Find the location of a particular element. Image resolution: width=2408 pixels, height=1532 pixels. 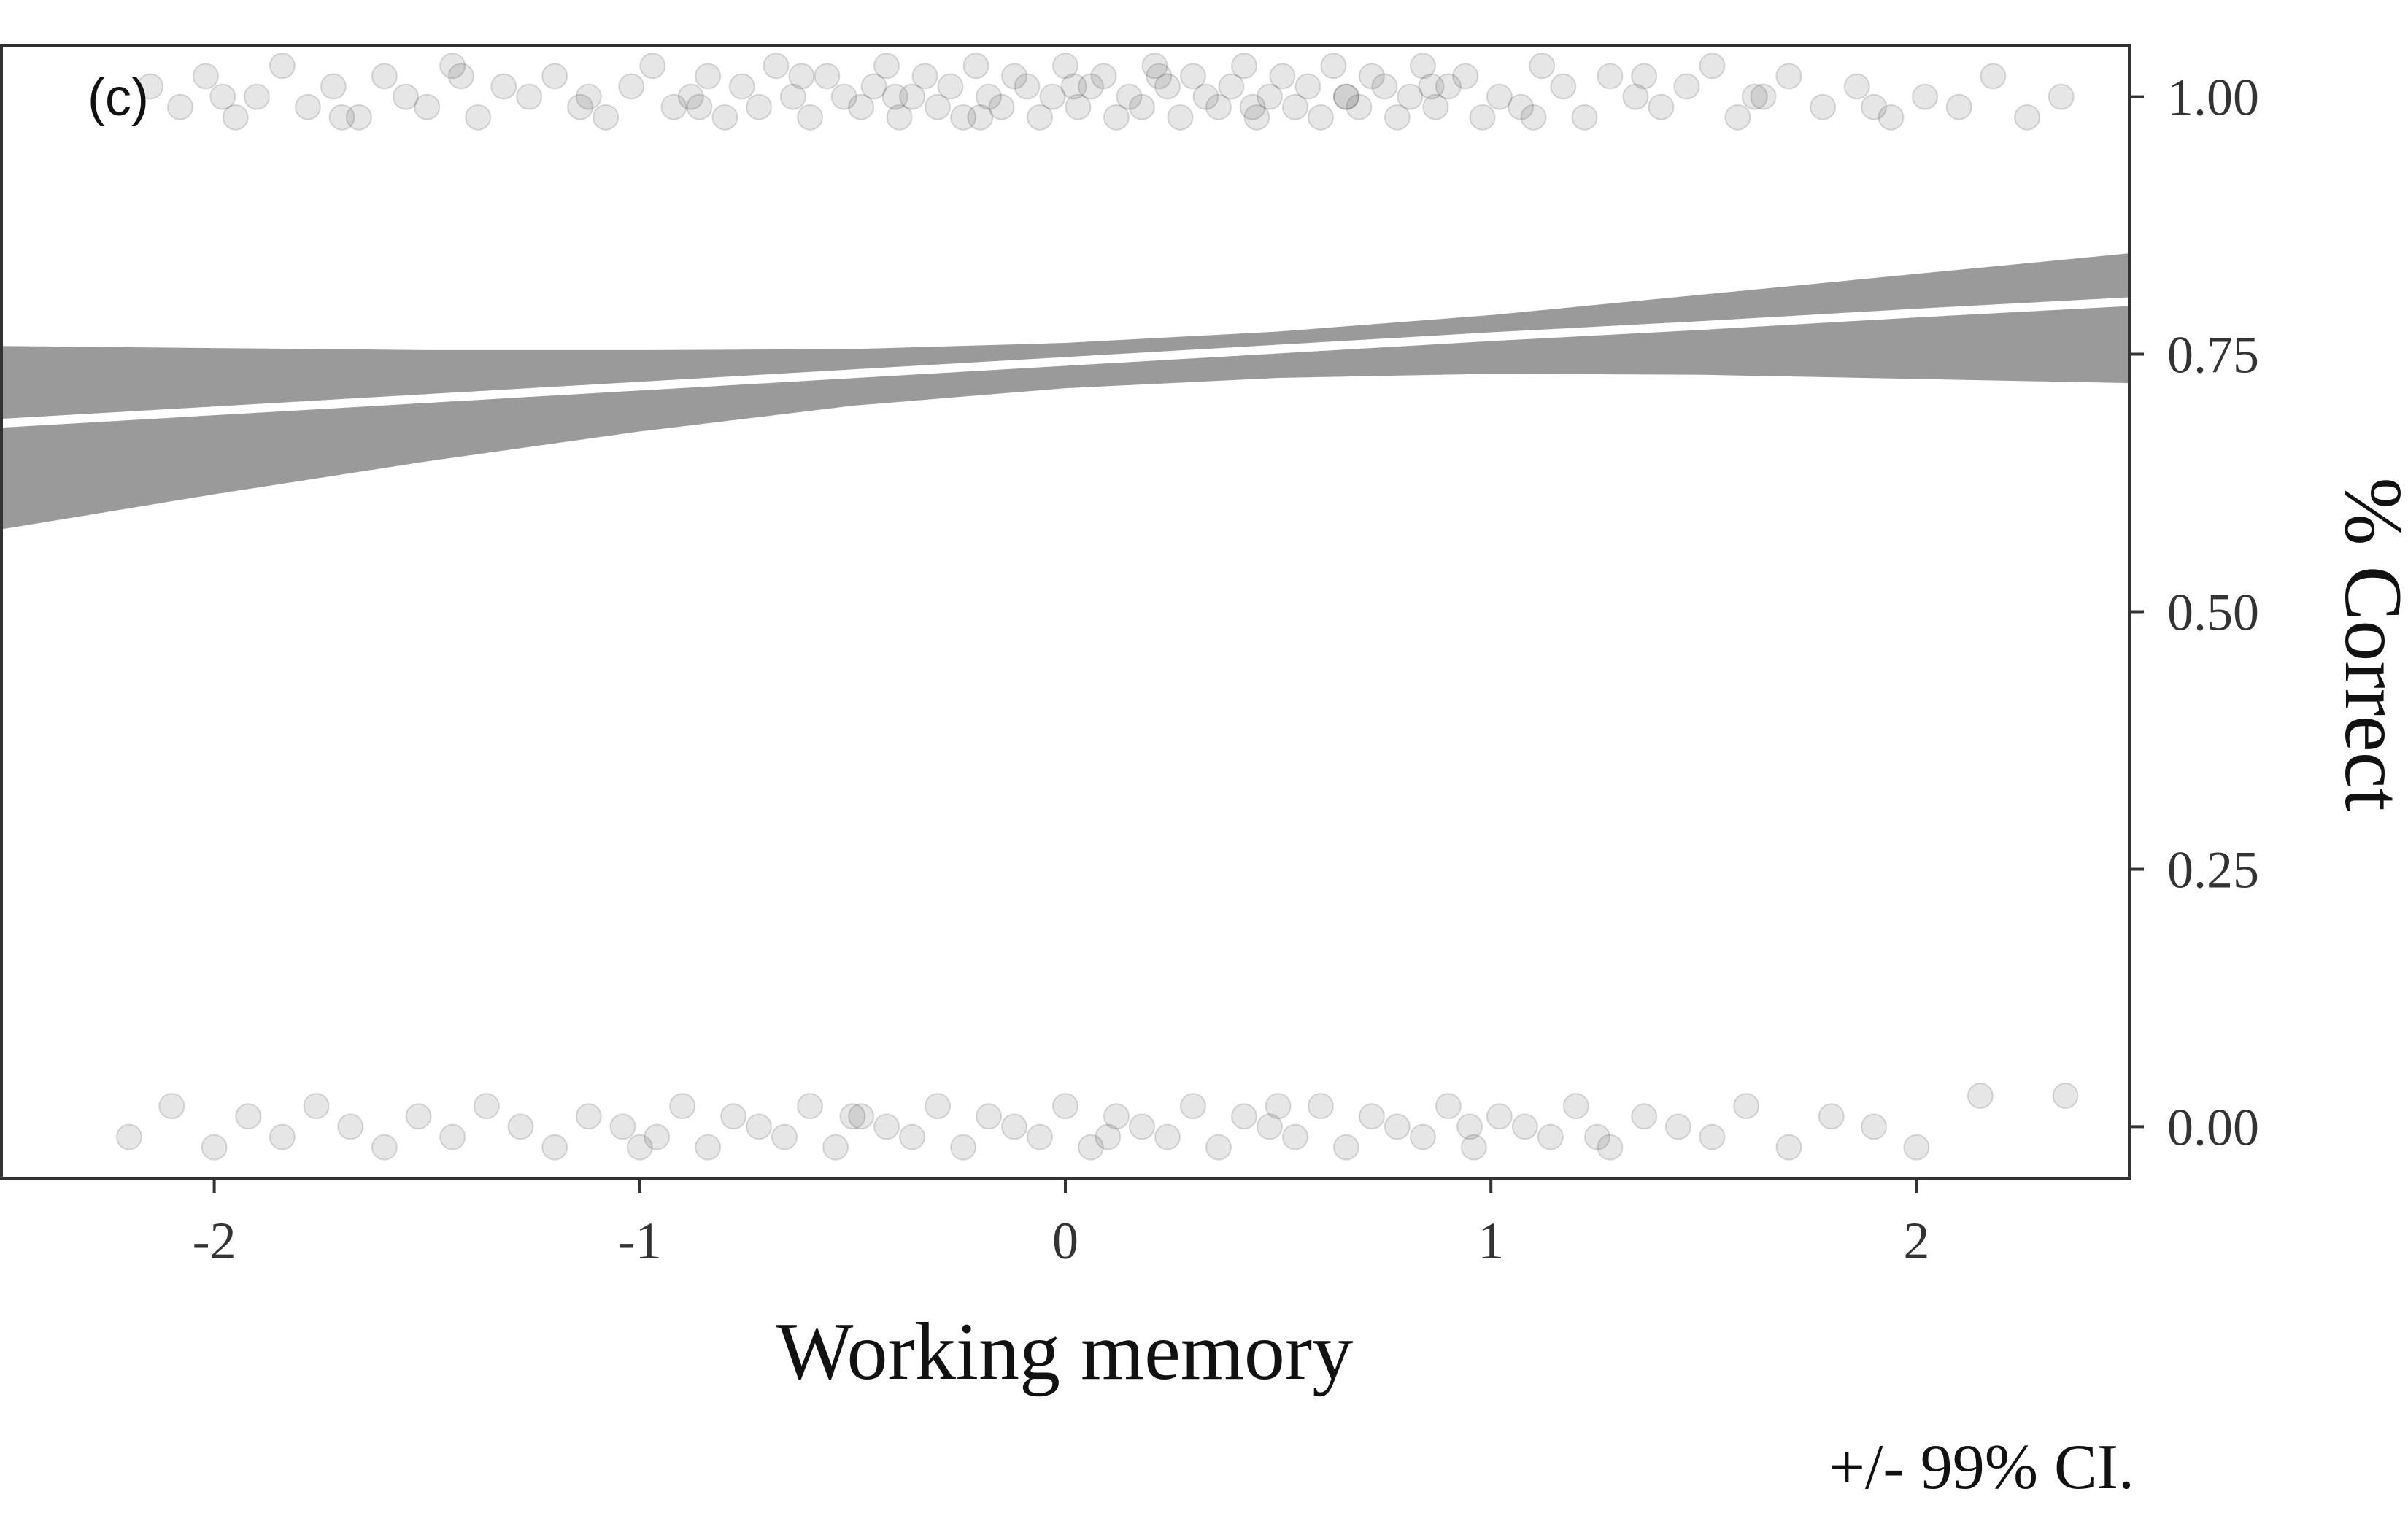

panel-tag: (c) is located at coordinates (118, 98).